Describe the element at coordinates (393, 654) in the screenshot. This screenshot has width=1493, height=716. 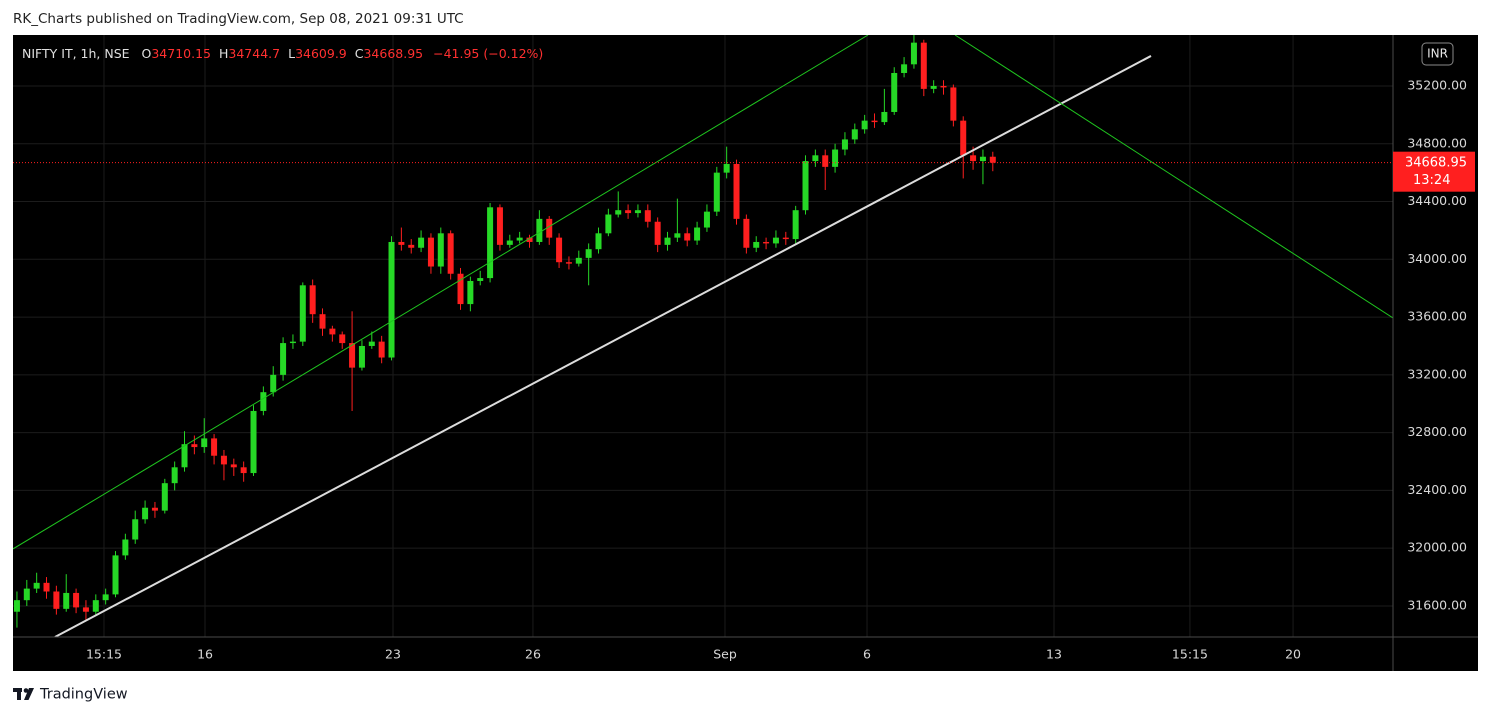
I see `x-tick-label: 23` at that location.